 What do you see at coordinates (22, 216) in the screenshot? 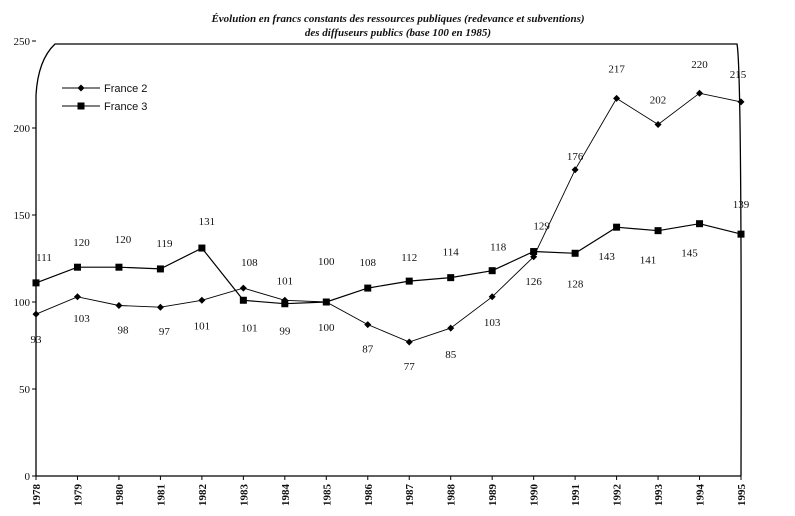
I see `y-tick-label: 150` at bounding box center [22, 216].